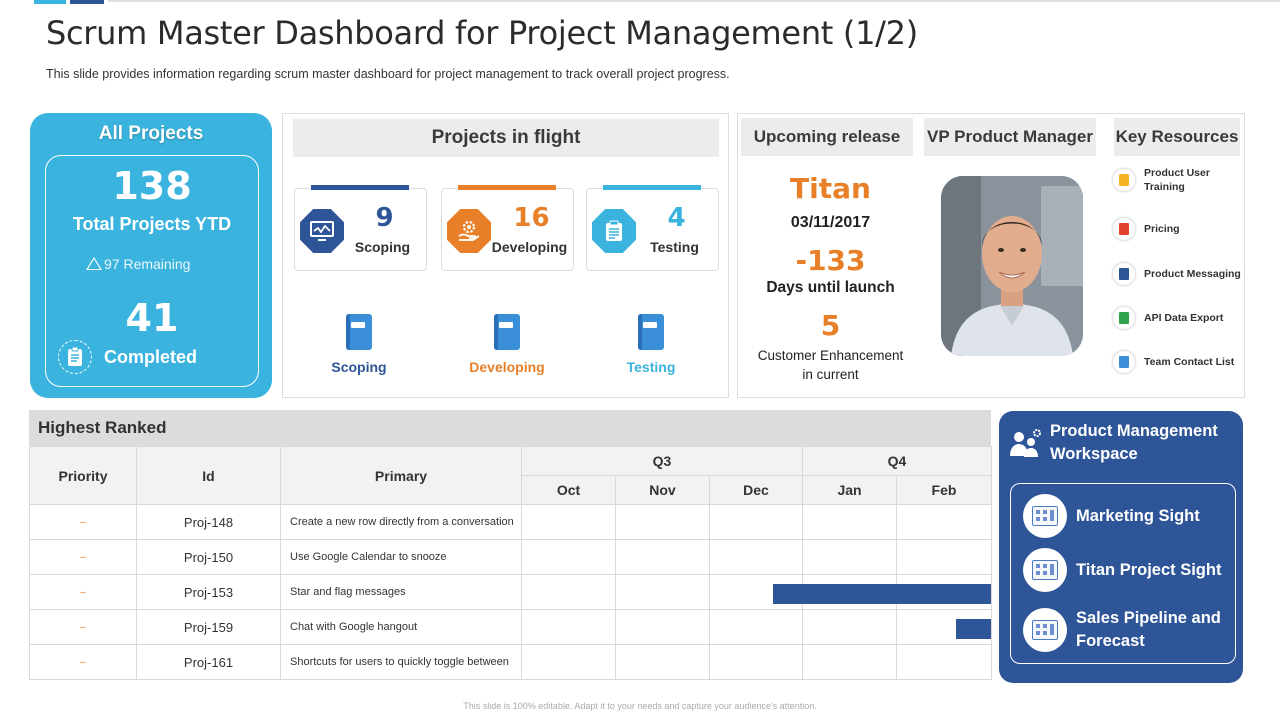 This screenshot has height=720, width=1280. What do you see at coordinates (674, 247) in the screenshot?
I see `testing-label: Testing` at bounding box center [674, 247].